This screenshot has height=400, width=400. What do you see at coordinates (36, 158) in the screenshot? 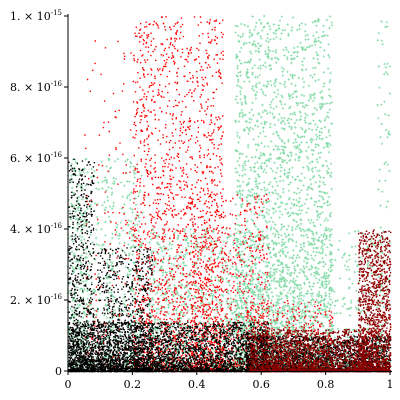
I see `y-tick-label: 6. × 10-16` at bounding box center [36, 158].